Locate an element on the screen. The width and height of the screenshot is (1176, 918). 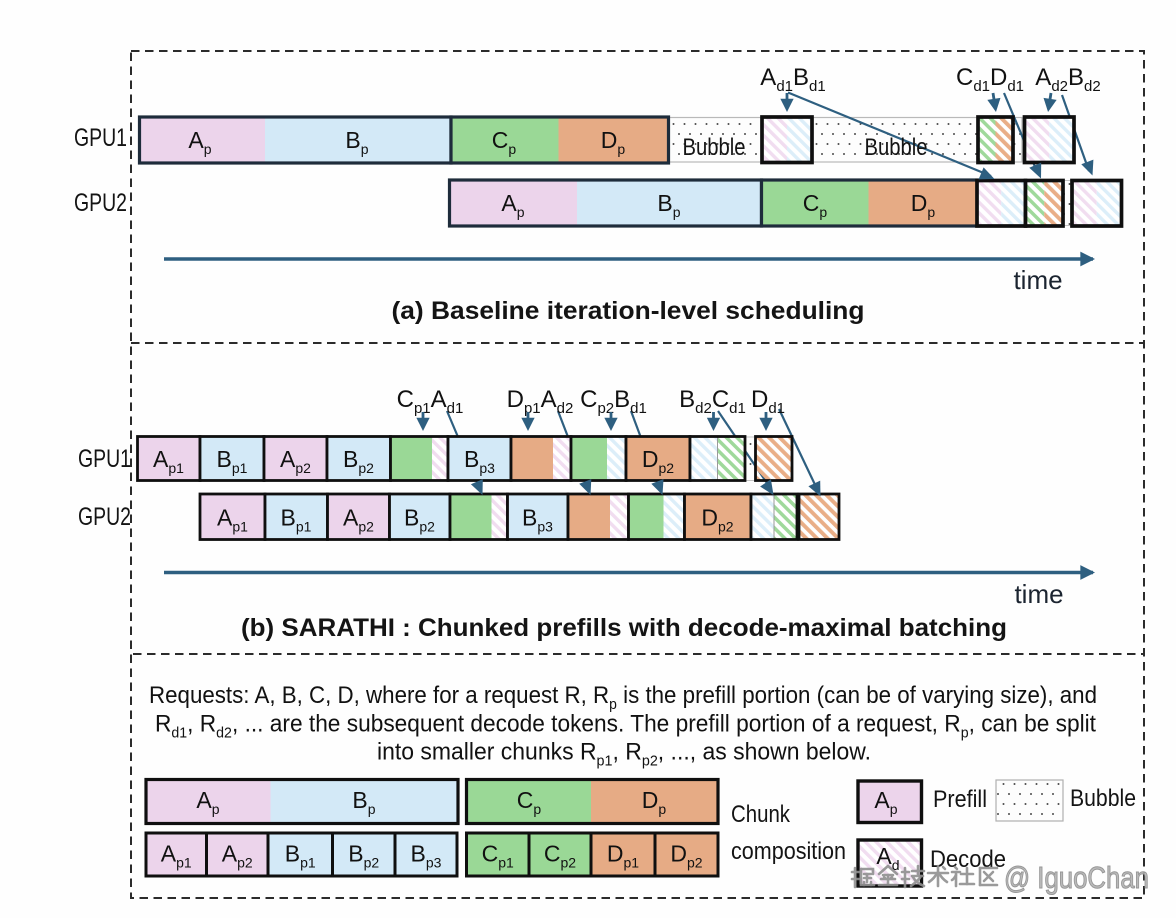
svg-text: Bd2Cd1 is located at coordinates (712, 401).